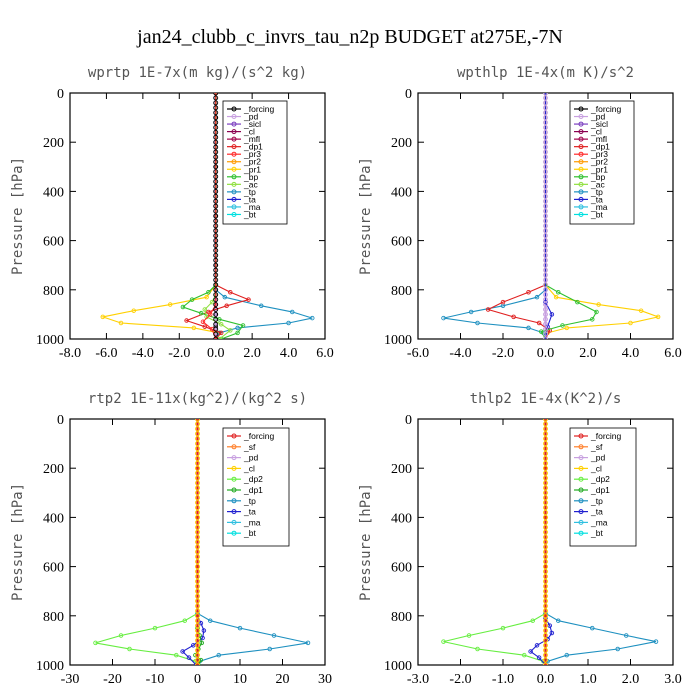  Describe the element at coordinates (398, 340) in the screenshot. I see `y-tick-label: 1000` at that location.